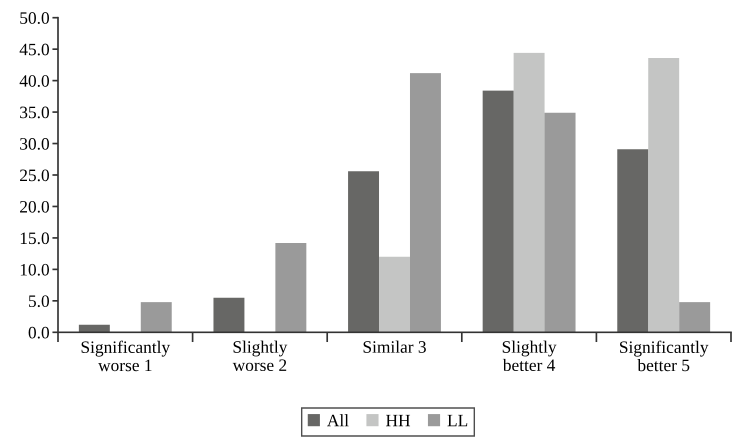  I want to click on legend-label: HH, so click(398, 420).